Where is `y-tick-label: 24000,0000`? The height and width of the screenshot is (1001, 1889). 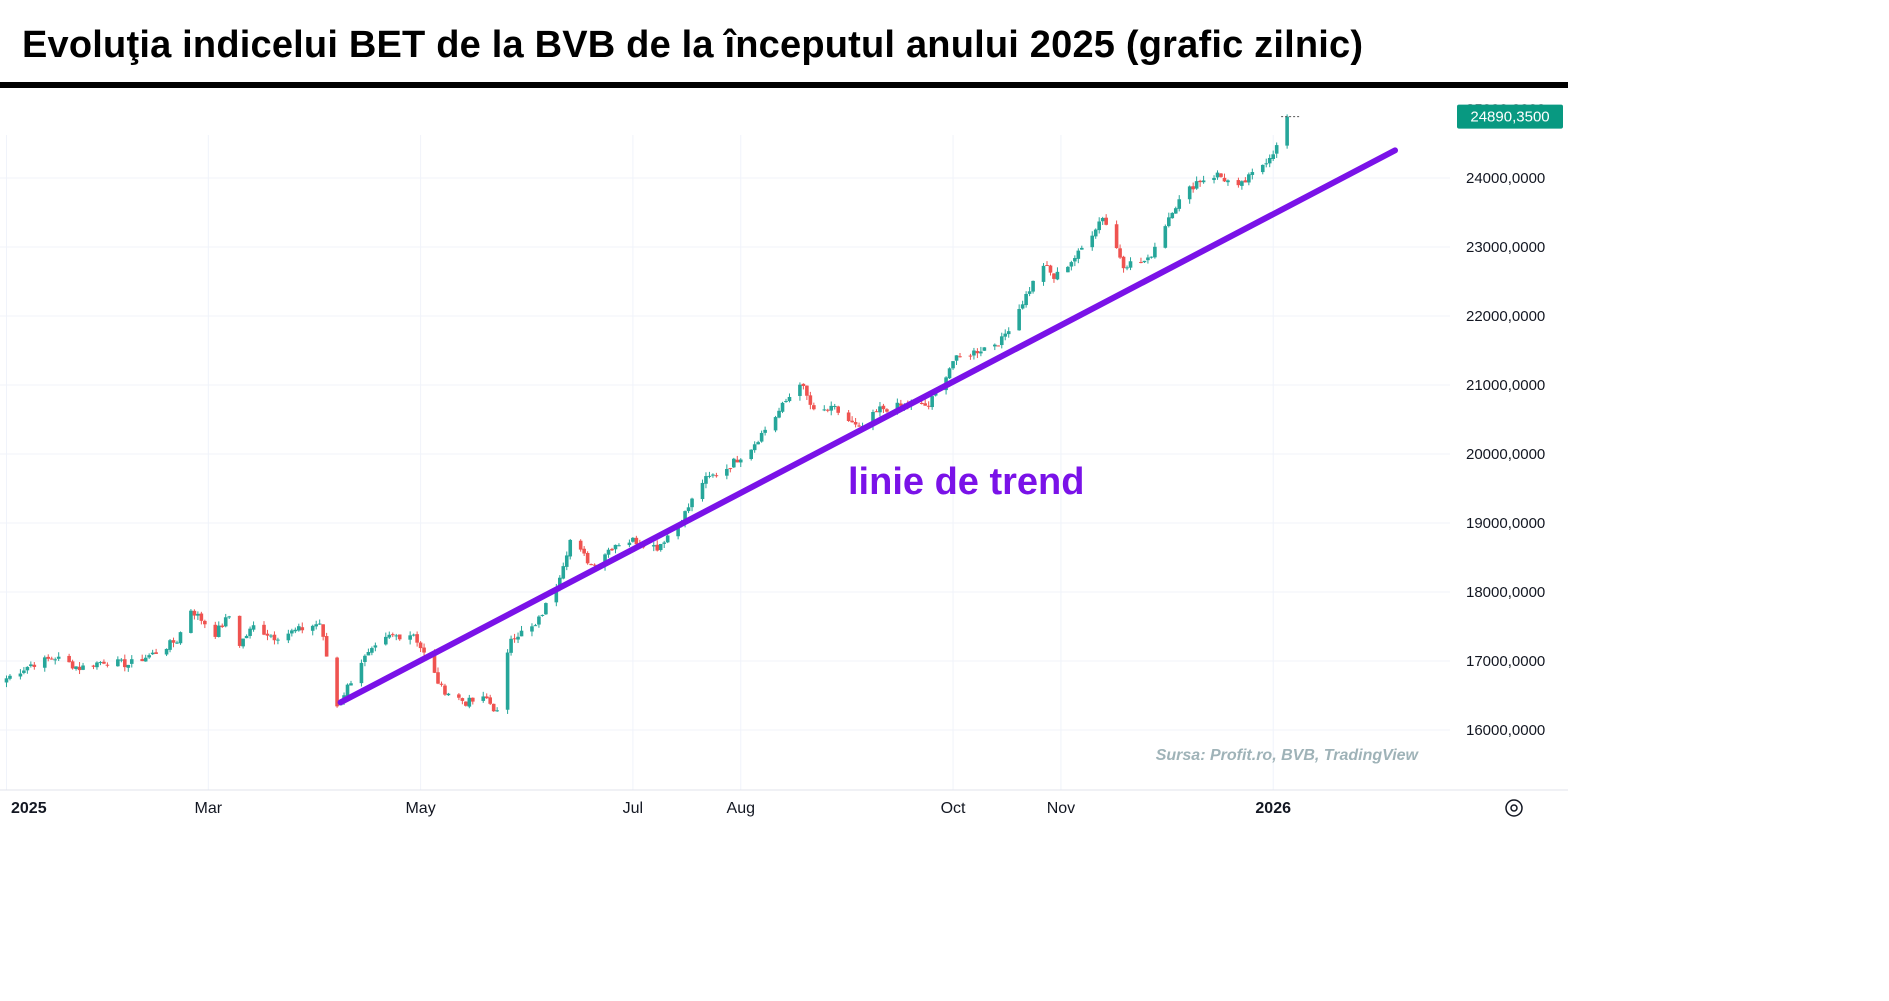
y-tick-label: 24000,0000 is located at coordinates (1505, 178).